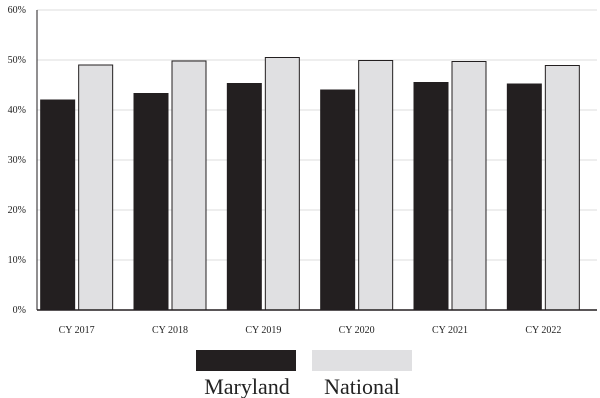 The width and height of the screenshot is (600, 398). I want to click on x-tick-label: CY 2021, so click(450, 330).